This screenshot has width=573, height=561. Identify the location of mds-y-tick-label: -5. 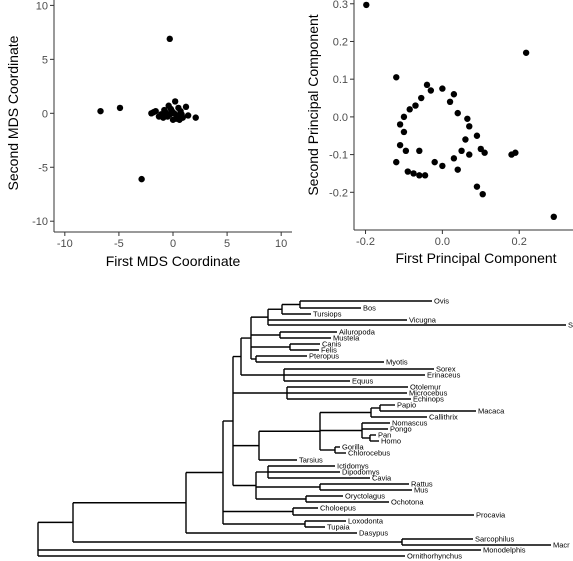
(43, 168).